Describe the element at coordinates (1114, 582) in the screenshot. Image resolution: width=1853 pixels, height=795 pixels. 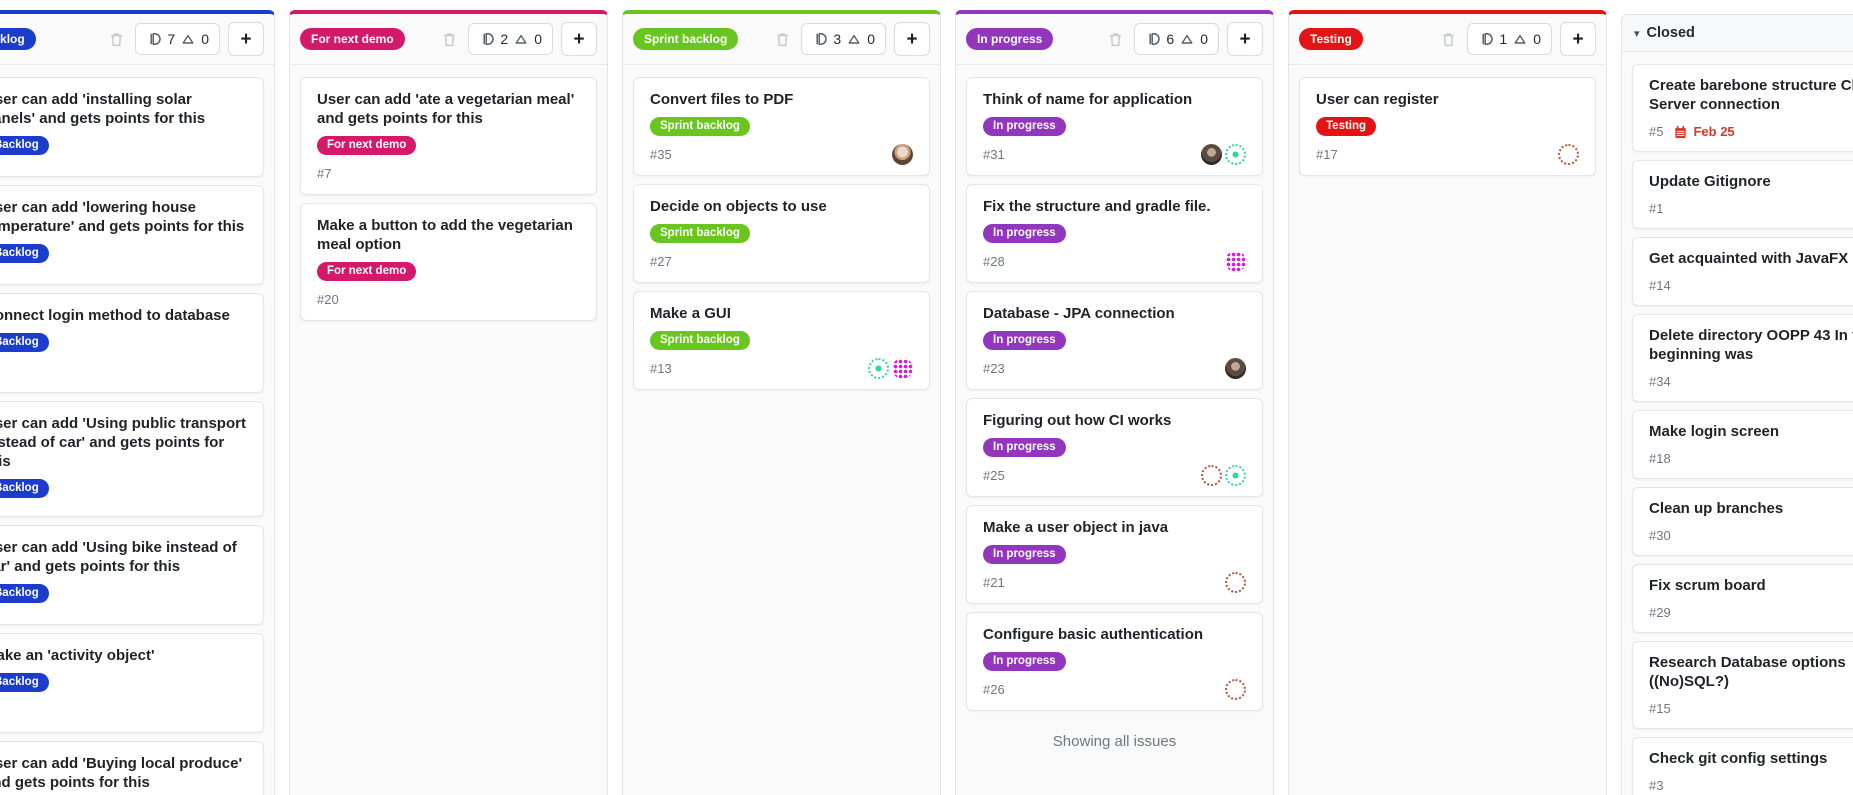
I see `card-footer: #21` at that location.